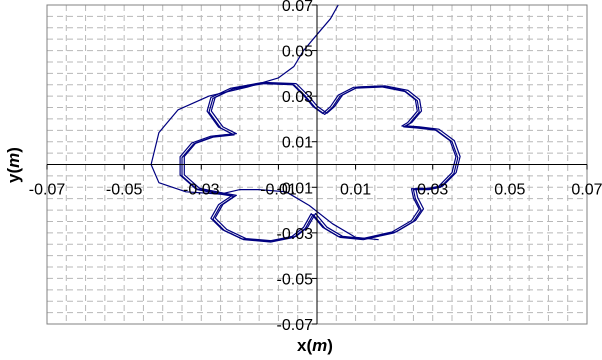 The image size is (602, 360). I want to click on x-tick-label: -0.05, so click(124, 190).